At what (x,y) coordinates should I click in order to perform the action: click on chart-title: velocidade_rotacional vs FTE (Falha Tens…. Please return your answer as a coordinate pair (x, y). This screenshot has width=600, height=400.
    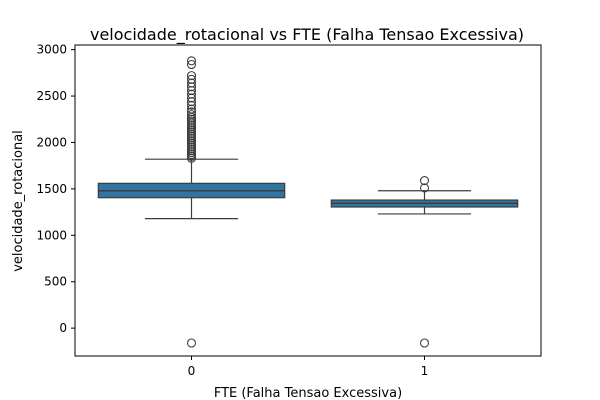
    Looking at the image, I should click on (307, 35).